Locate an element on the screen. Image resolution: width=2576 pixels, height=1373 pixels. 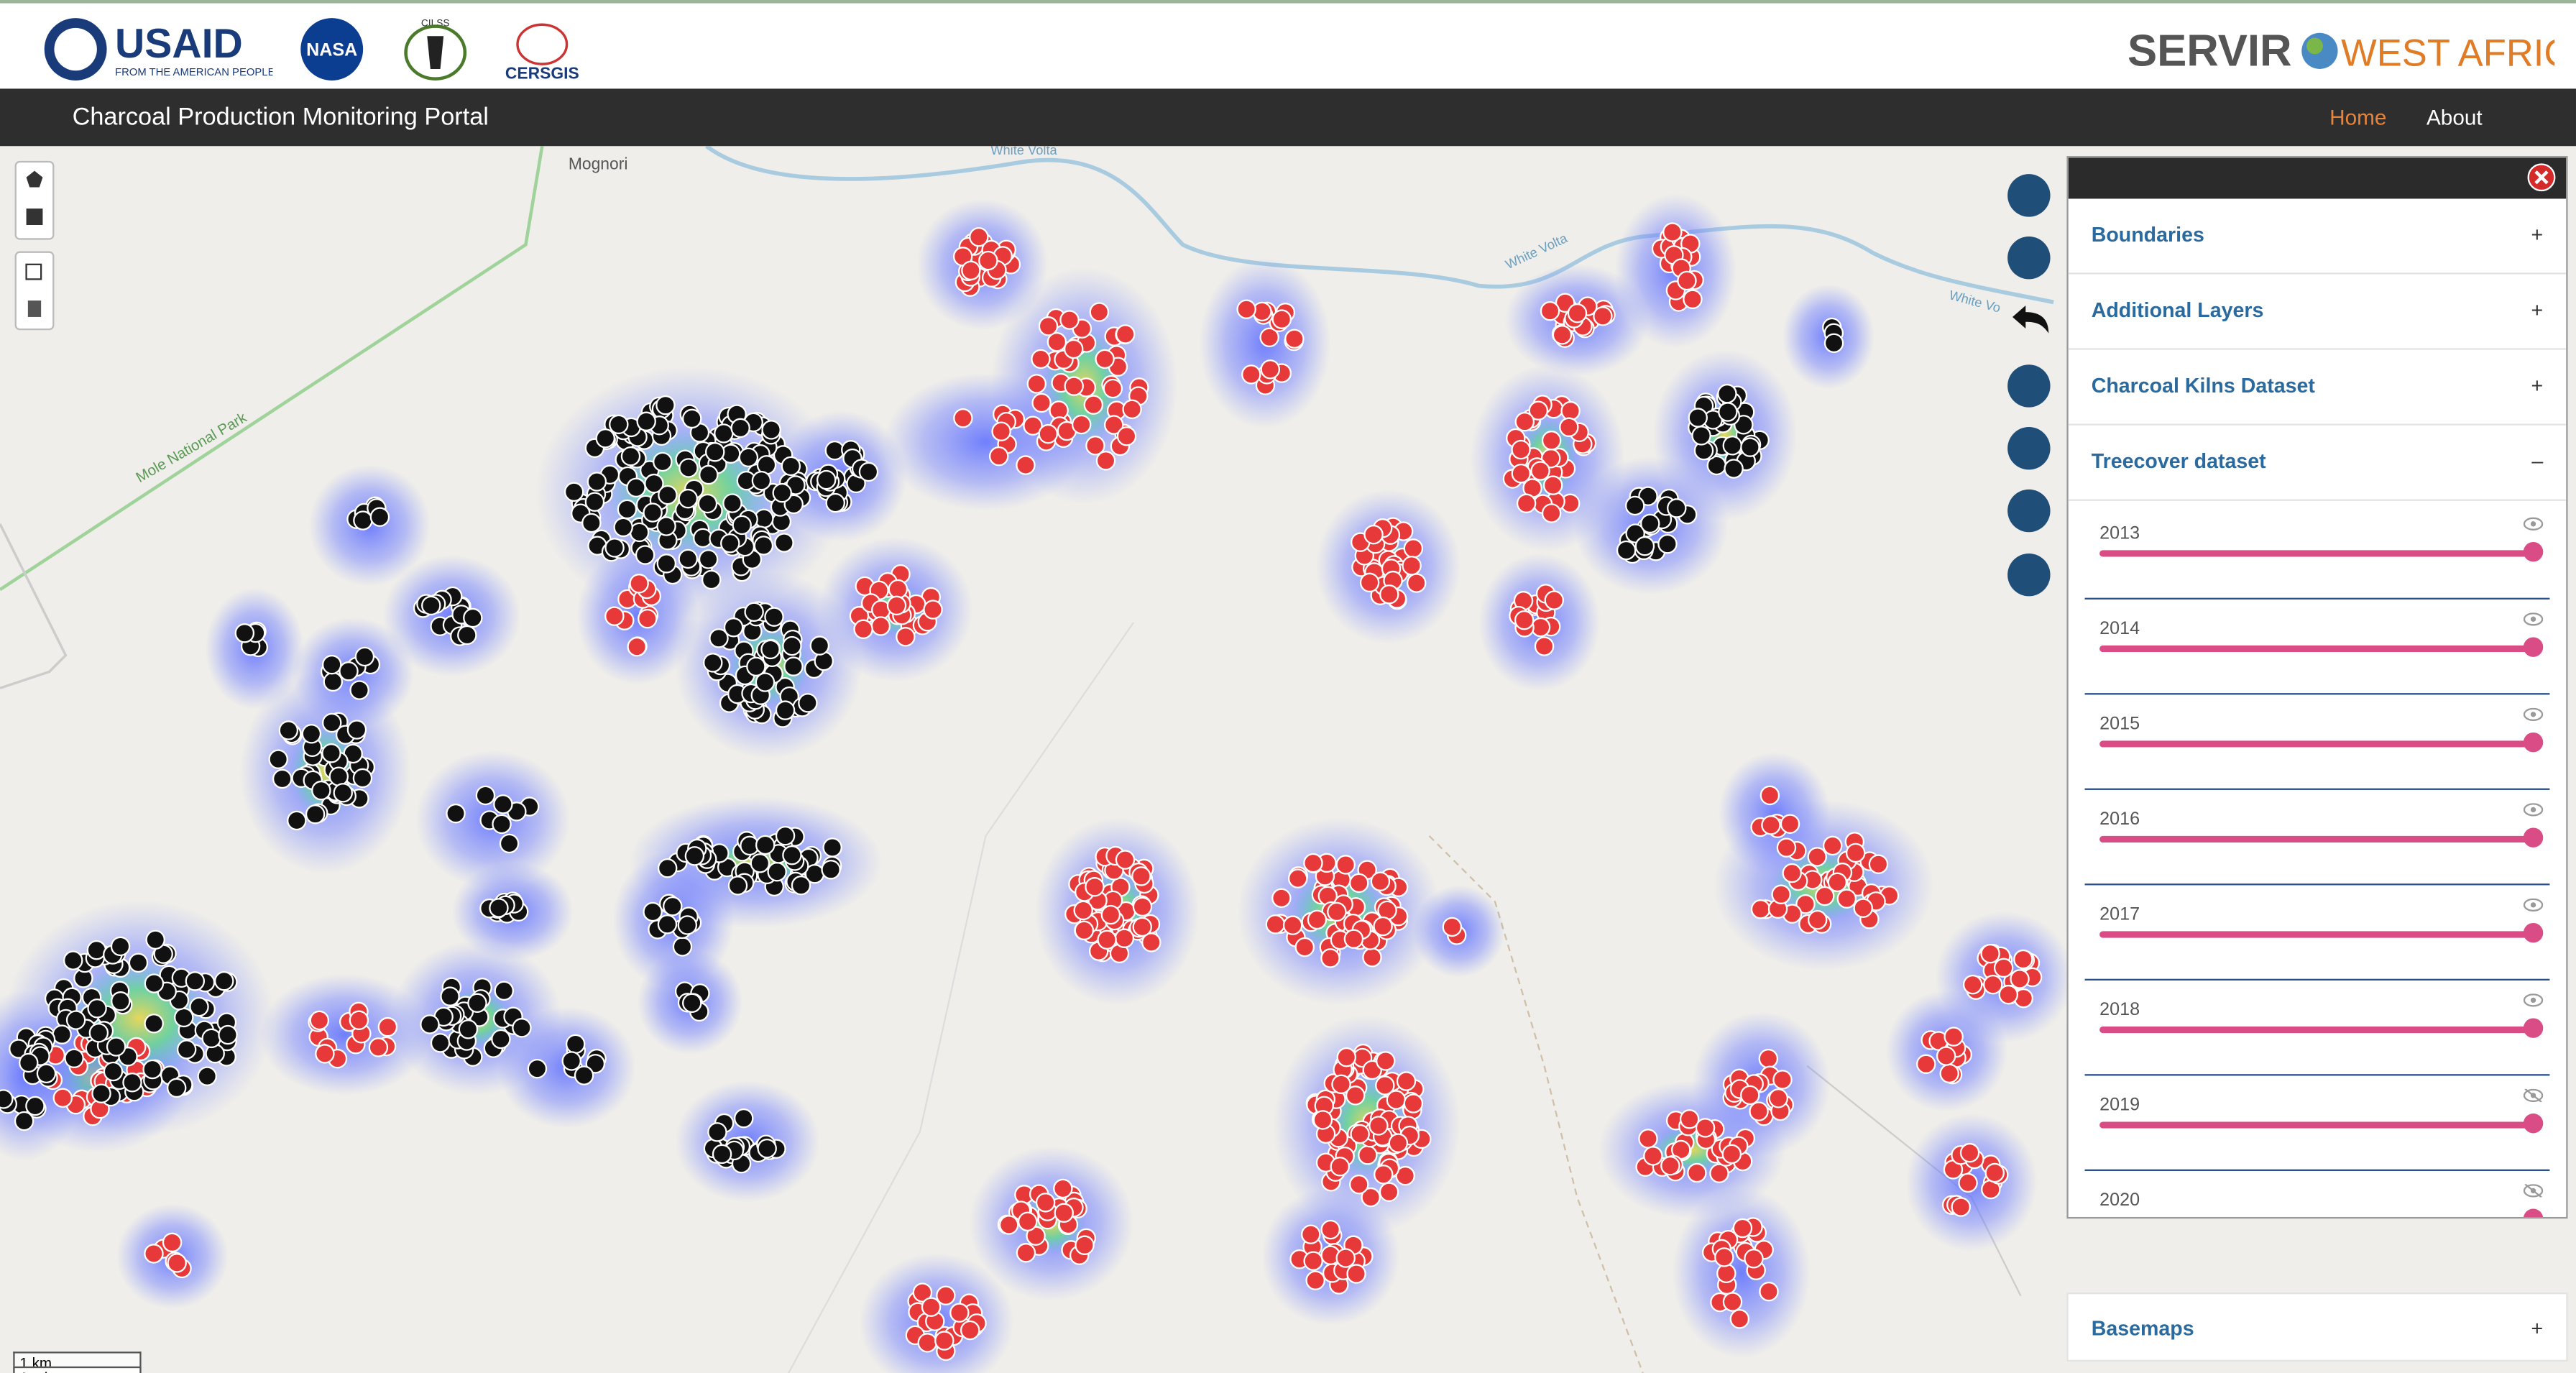
draw-icons is located at coordinates (34, 200).